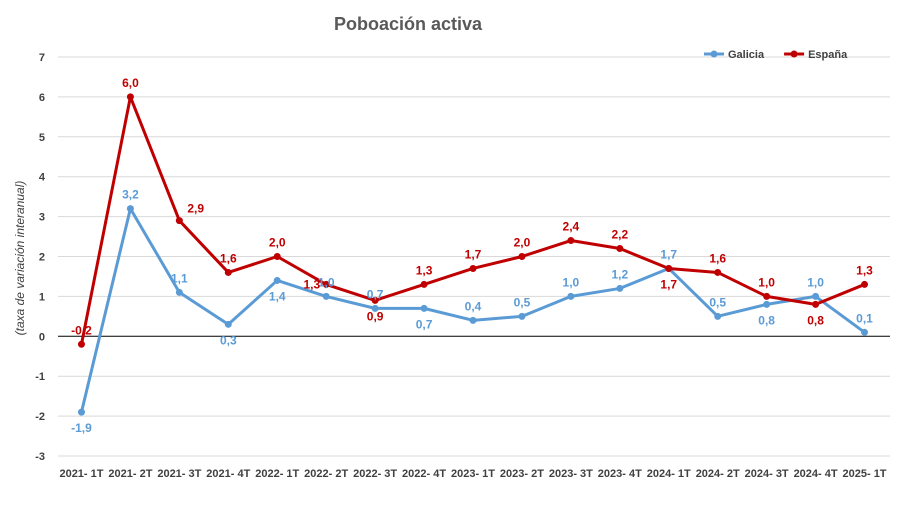 The image size is (909, 525). Describe the element at coordinates (326, 474) in the screenshot. I see `x-tick-label: 2022- 2T` at that location.